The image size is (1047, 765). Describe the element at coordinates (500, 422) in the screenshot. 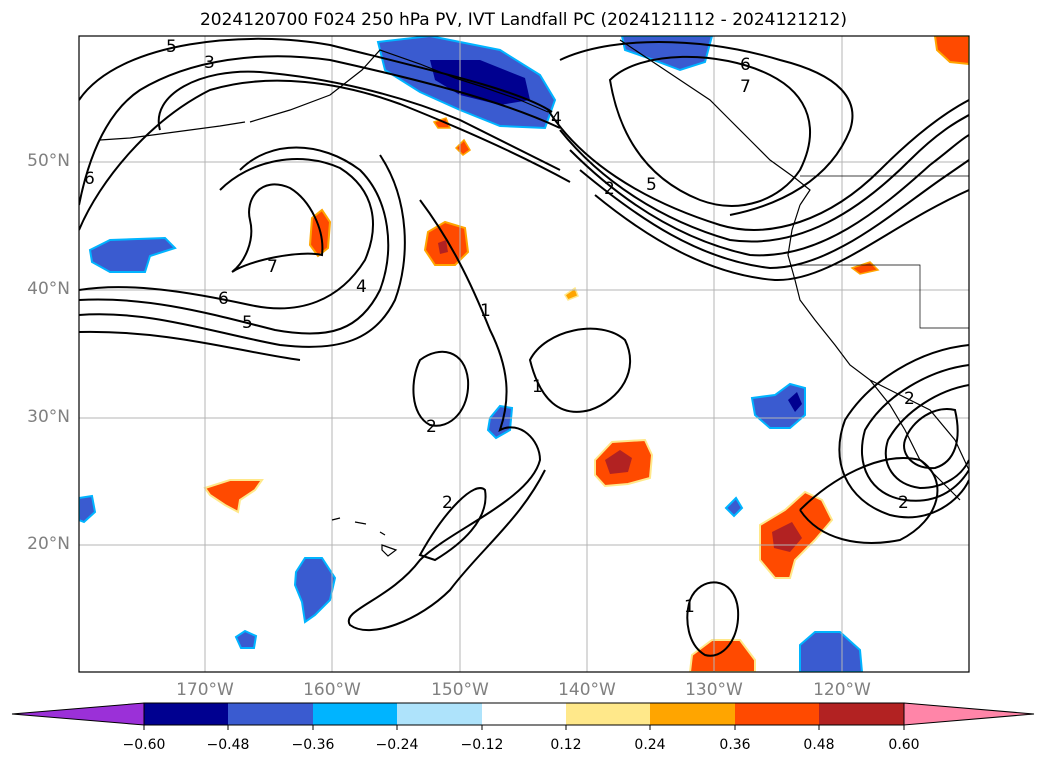

I see `blue-blob-central-small` at that location.